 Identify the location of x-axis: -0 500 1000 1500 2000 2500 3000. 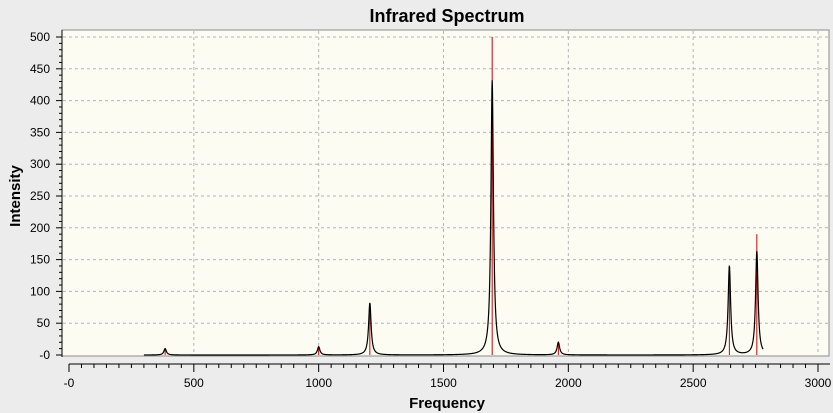
(448, 376).